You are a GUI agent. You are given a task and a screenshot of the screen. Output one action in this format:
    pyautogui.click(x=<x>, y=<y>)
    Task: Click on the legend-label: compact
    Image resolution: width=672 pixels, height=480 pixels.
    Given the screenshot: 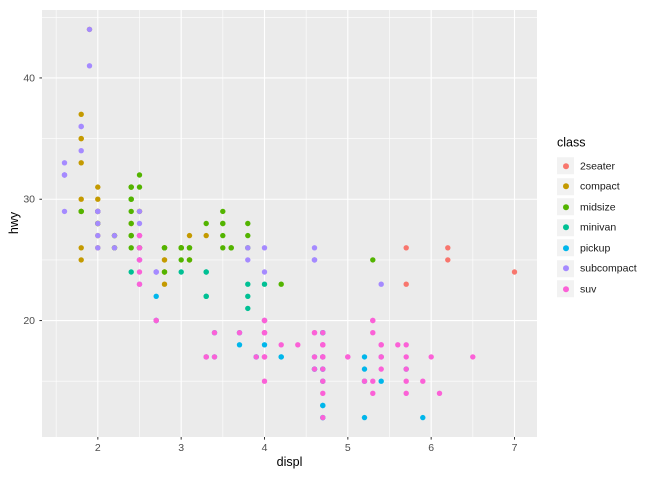 What is the action you would take?
    pyautogui.click(x=600, y=186)
    